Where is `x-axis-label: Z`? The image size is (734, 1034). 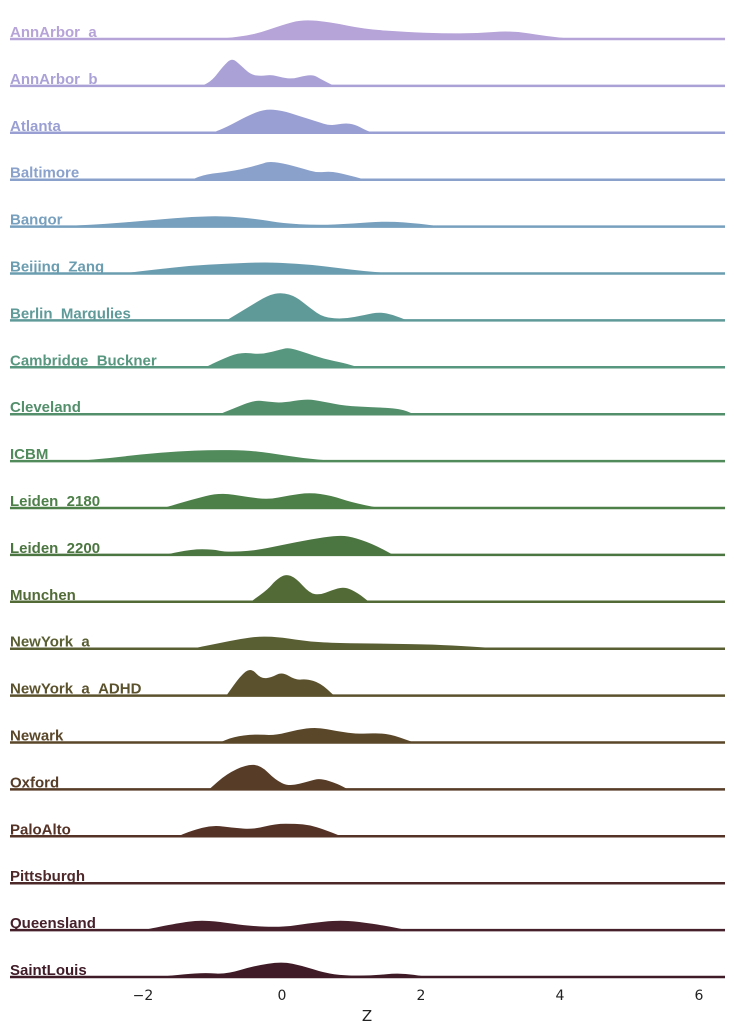 x-axis-label: Z is located at coordinates (367, 1016).